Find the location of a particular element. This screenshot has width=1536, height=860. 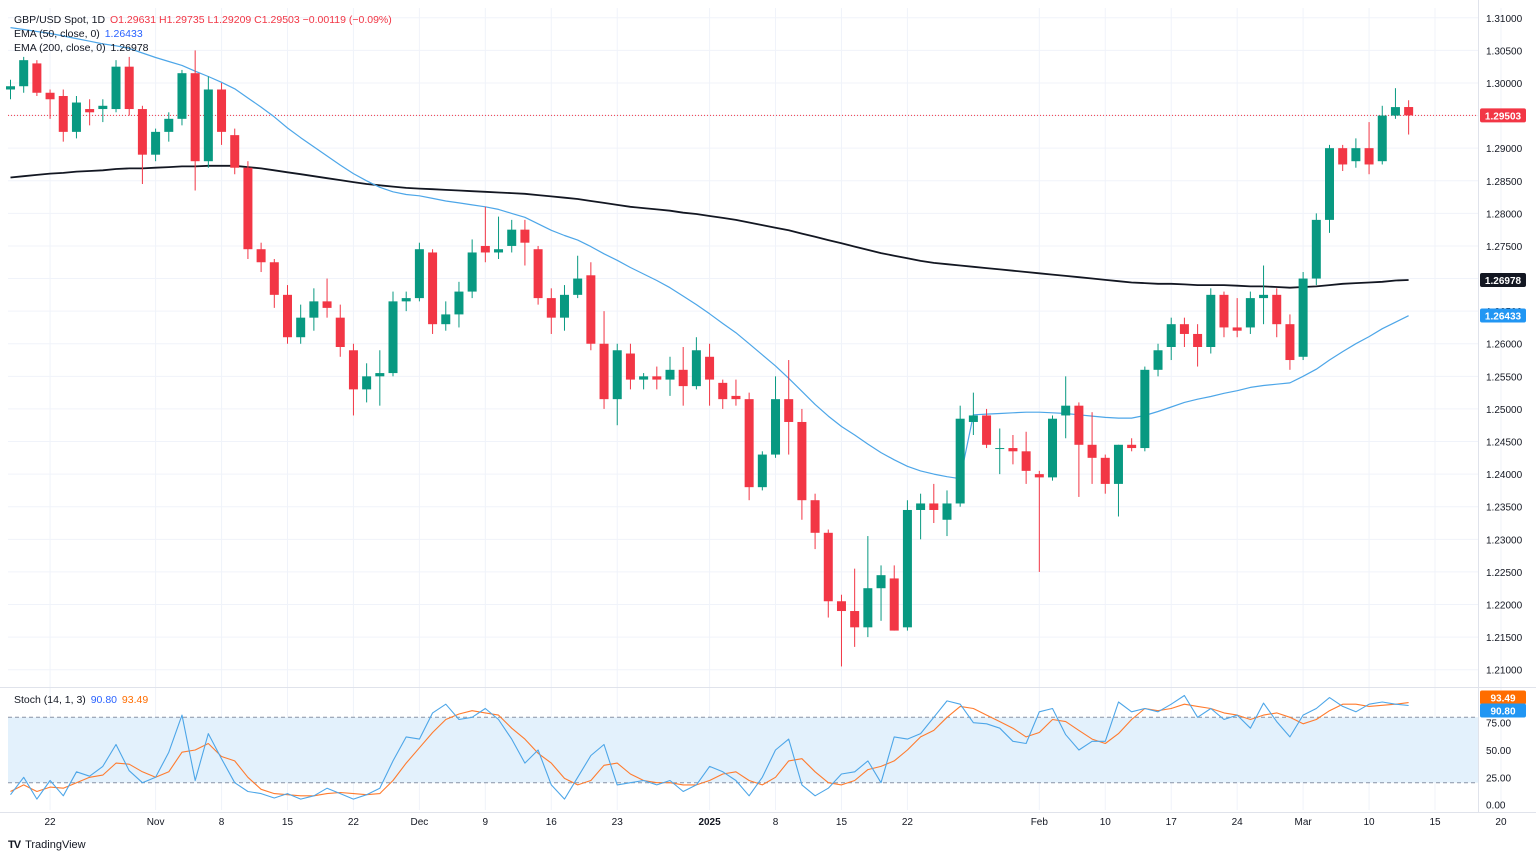

price-tick-label: 1.30500 is located at coordinates (1504, 51).